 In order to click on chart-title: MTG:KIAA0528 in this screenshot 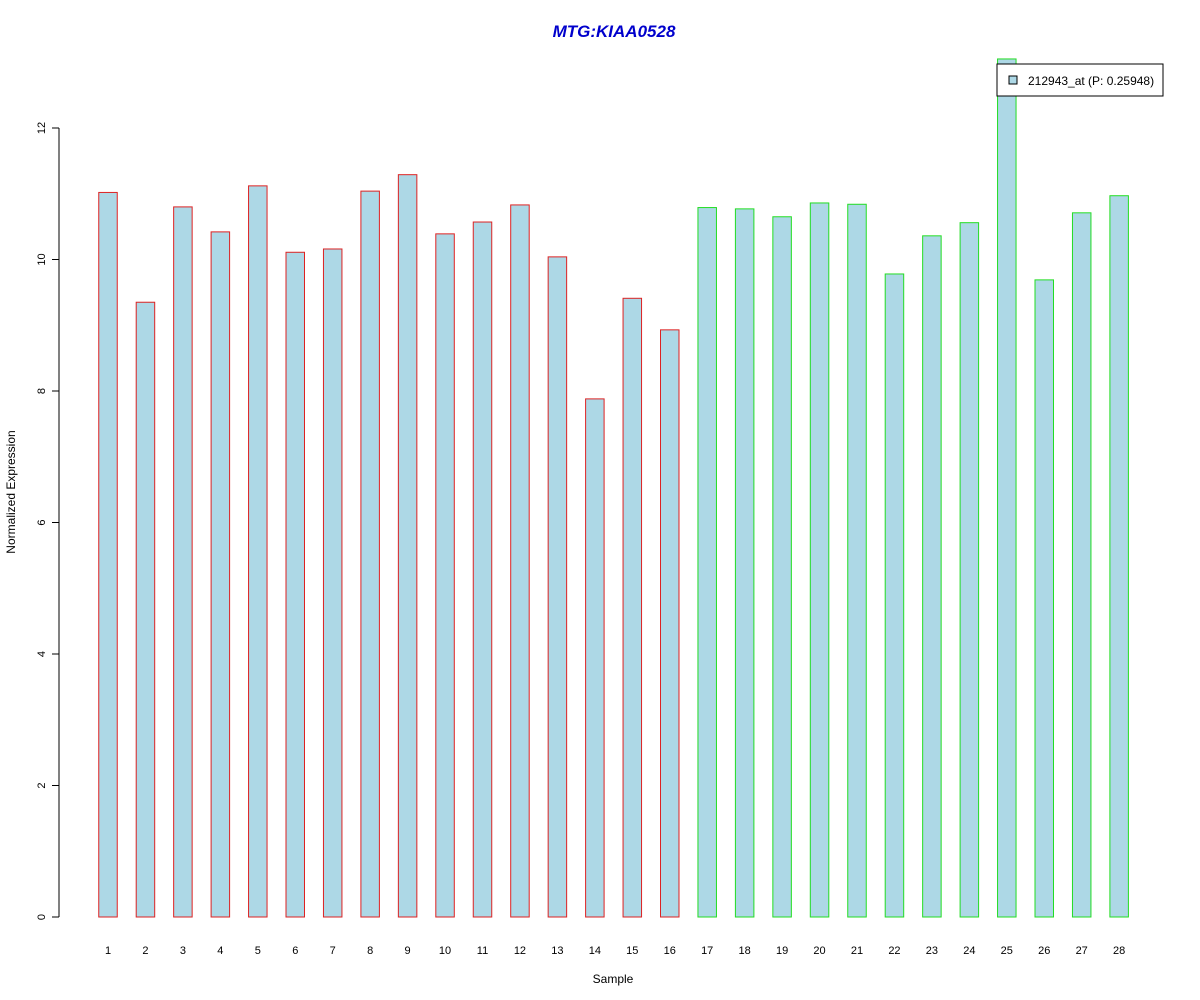, I will do `click(614, 31)`.